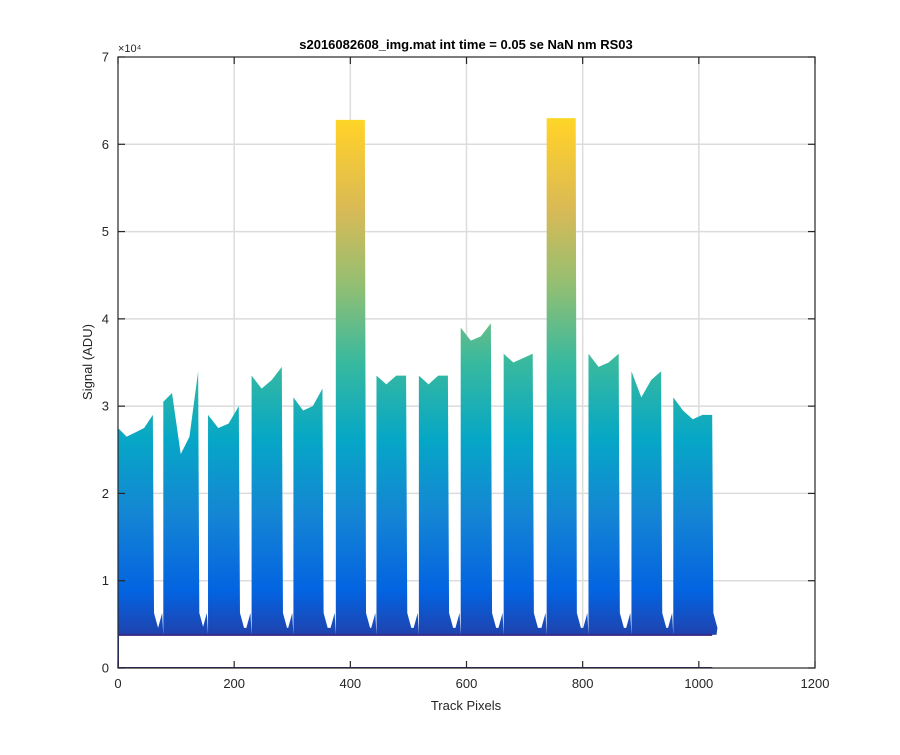  I want to click on y-axis-label: Signal (ADU), so click(87, 362).